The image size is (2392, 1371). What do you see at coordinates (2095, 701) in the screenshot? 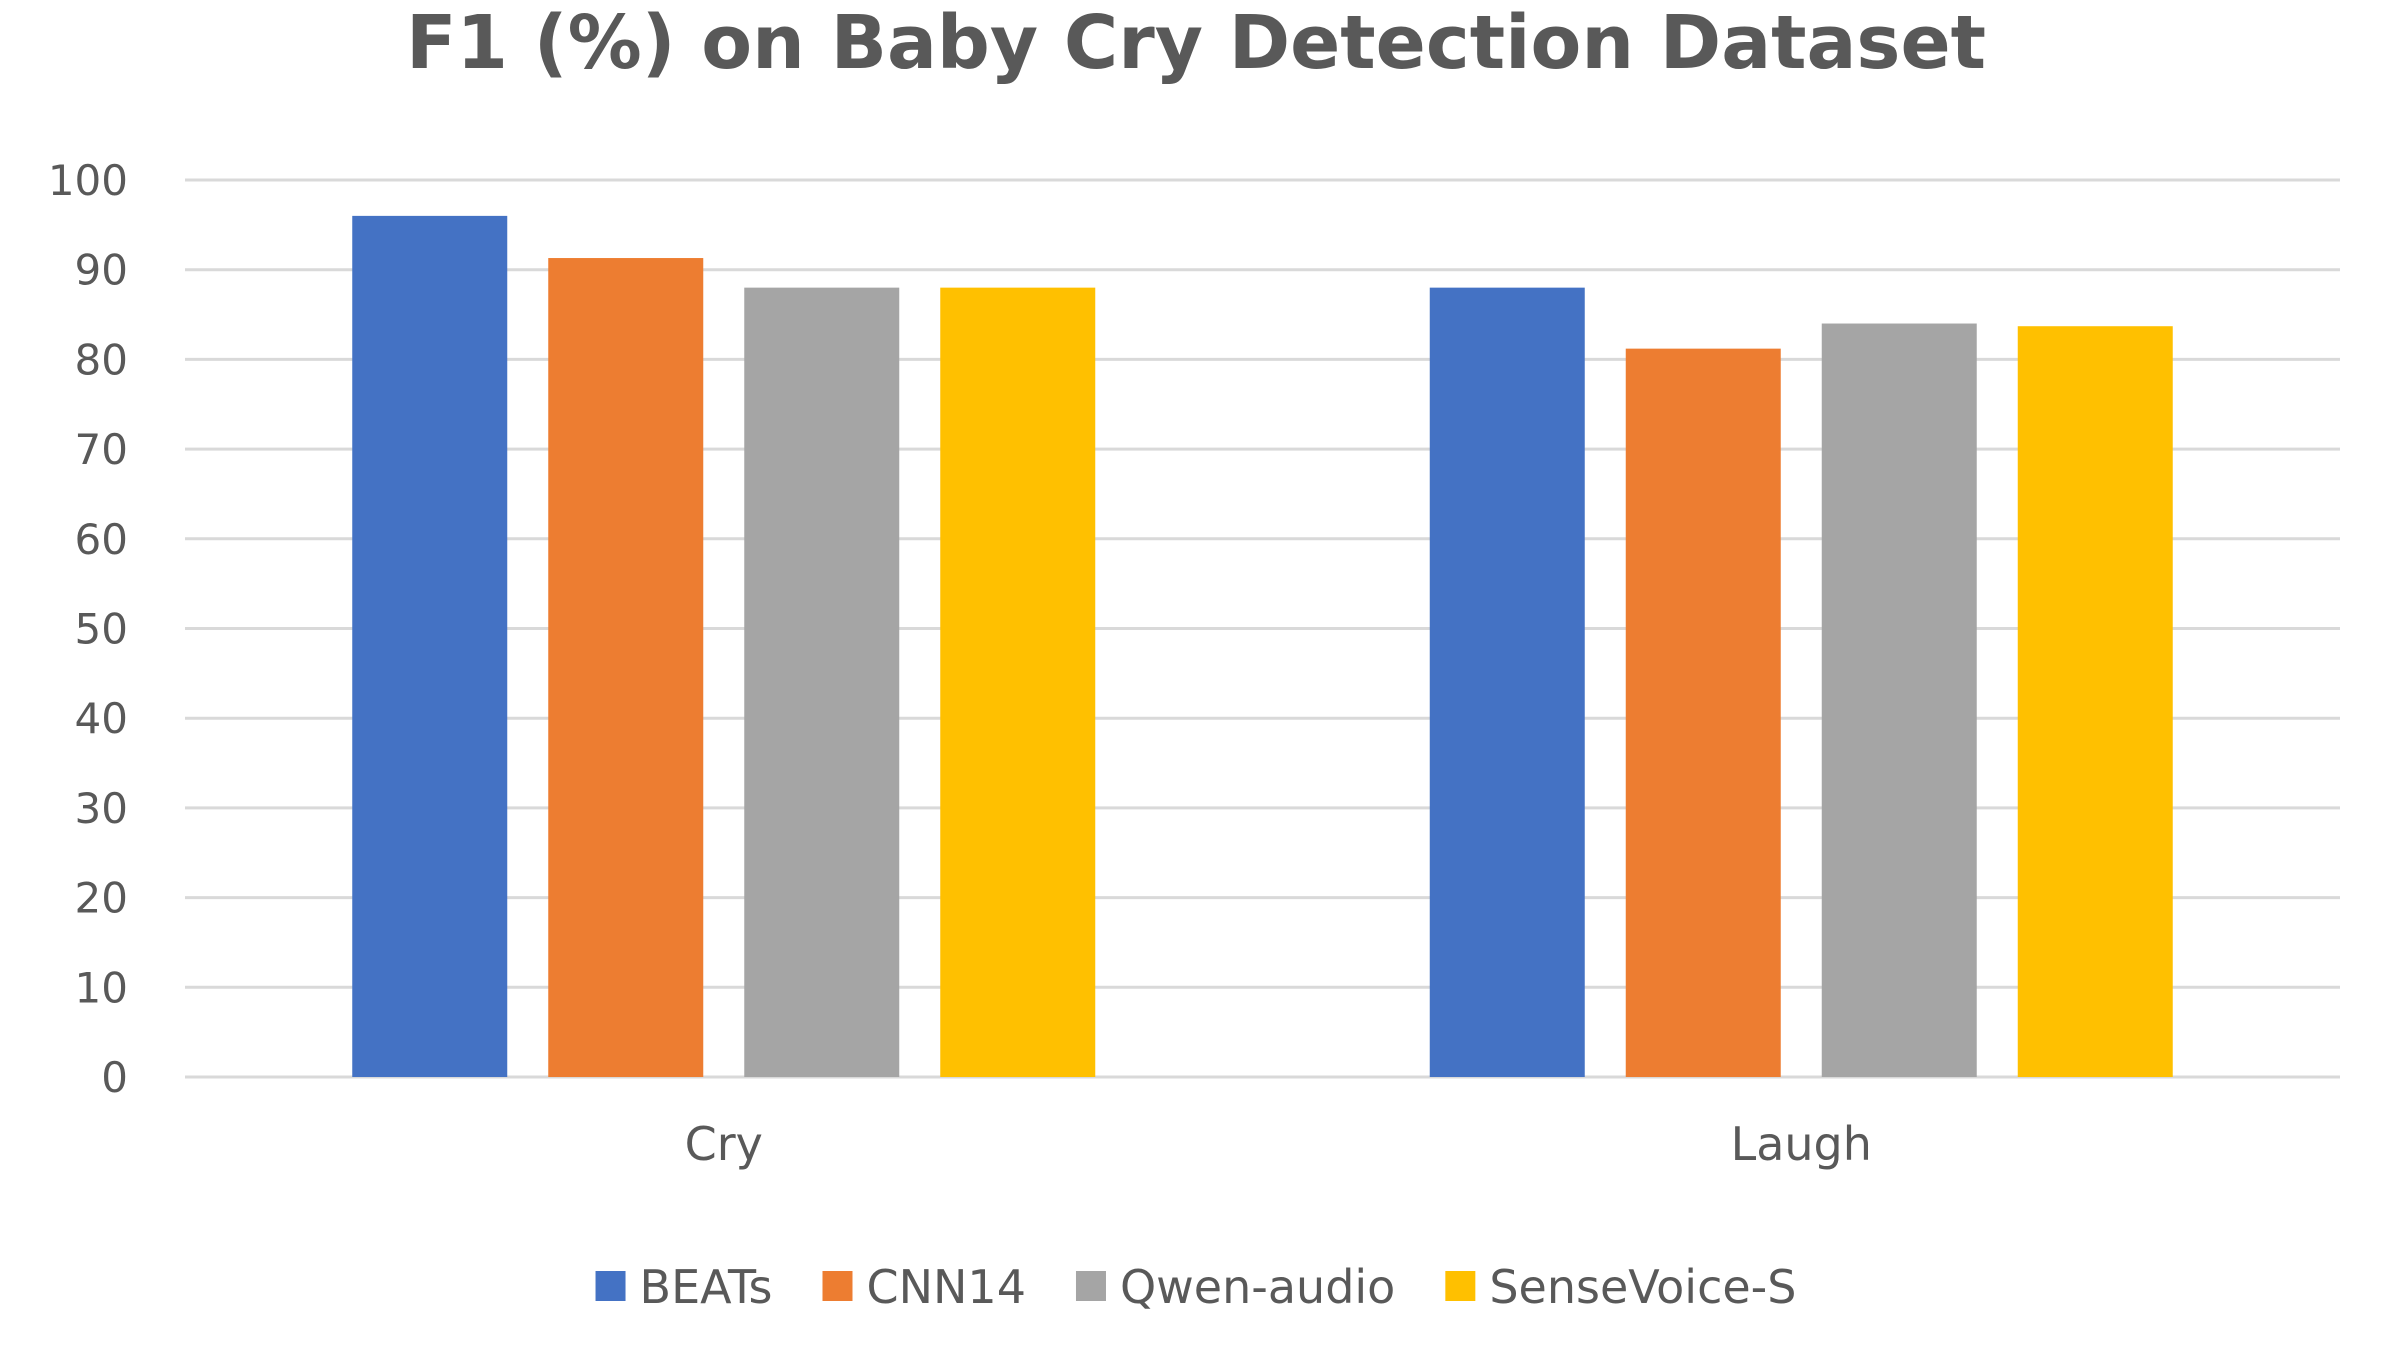
I see `bar-sensevoice-s-laugh` at bounding box center [2095, 701].